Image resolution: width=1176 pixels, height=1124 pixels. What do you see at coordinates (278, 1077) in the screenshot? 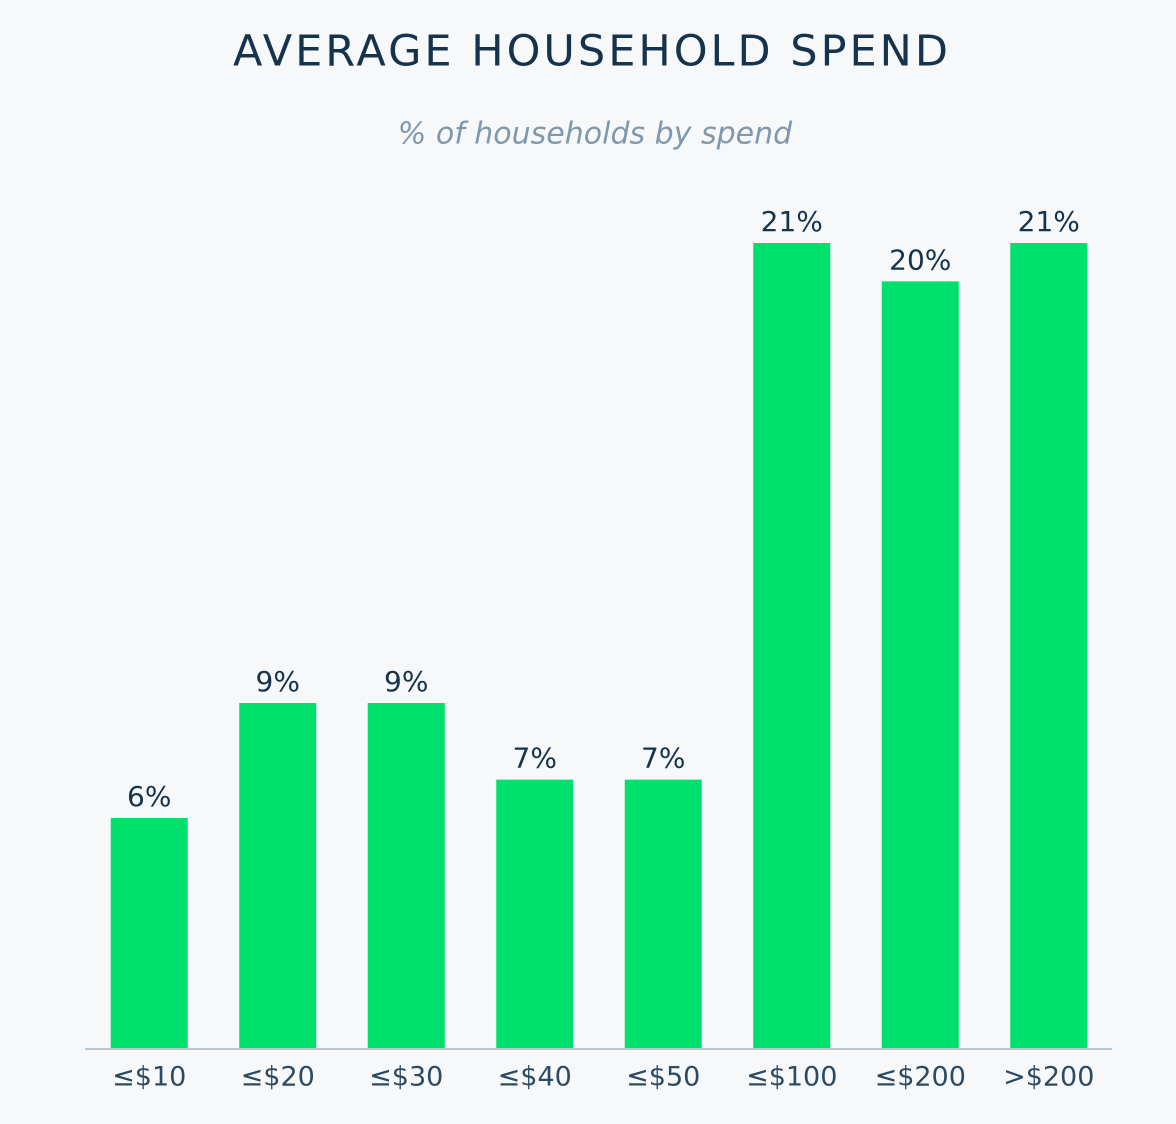
I see `x-tick-label: ≤$20` at bounding box center [278, 1077].